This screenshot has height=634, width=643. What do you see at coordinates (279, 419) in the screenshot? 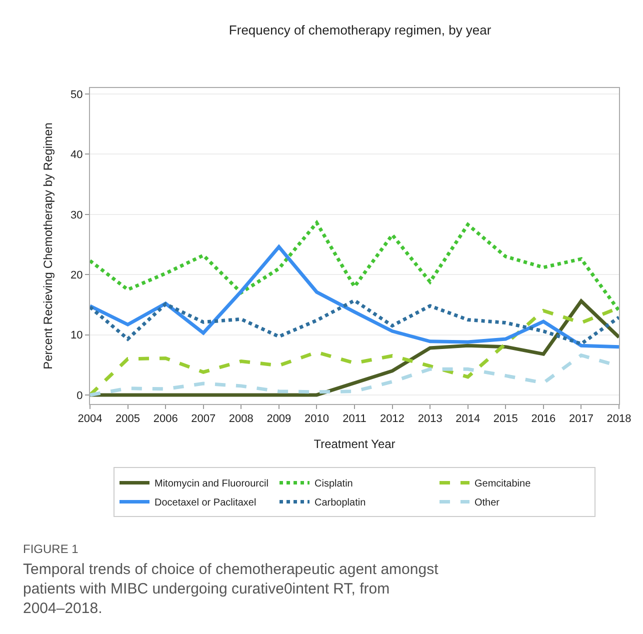
I see `x-tick-label: 2009` at bounding box center [279, 419].